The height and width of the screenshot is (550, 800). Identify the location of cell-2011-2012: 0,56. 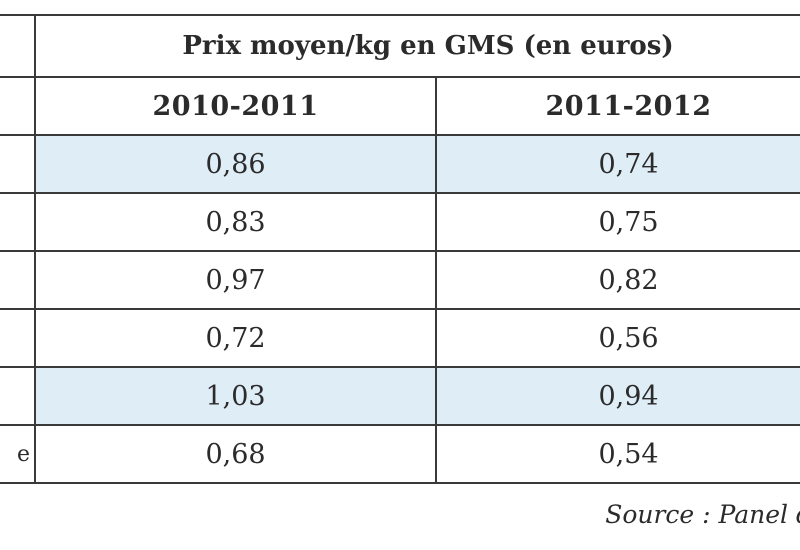
(617, 338).